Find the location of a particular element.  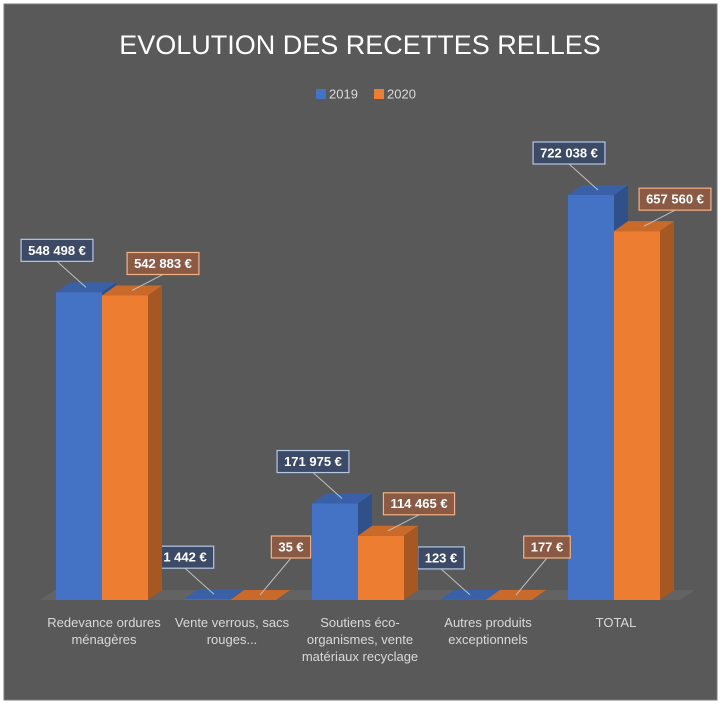

x-tick-label: TOTAL is located at coordinates (616, 622).